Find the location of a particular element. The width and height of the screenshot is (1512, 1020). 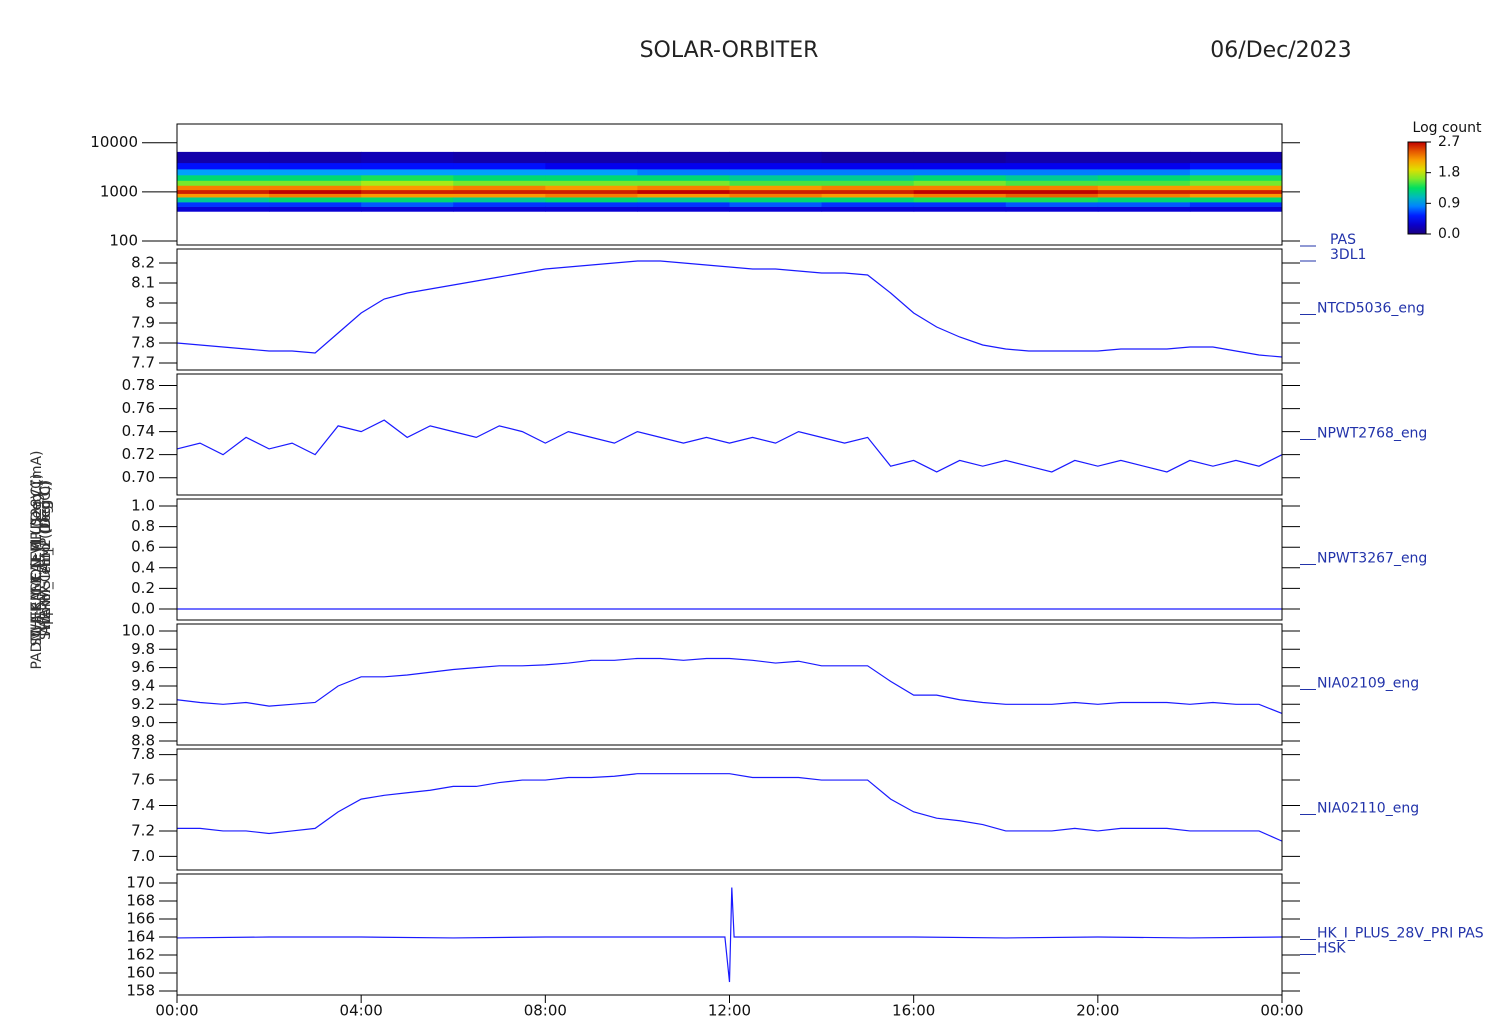

y-tick-label: 1.0 is located at coordinates (143, 506).